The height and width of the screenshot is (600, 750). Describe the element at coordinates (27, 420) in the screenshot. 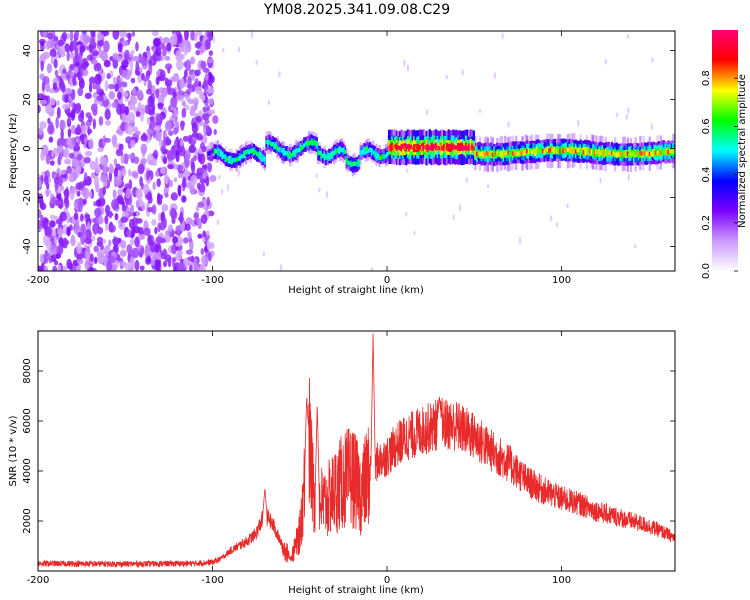

I see `snr-y-tick-label: 6000` at that location.